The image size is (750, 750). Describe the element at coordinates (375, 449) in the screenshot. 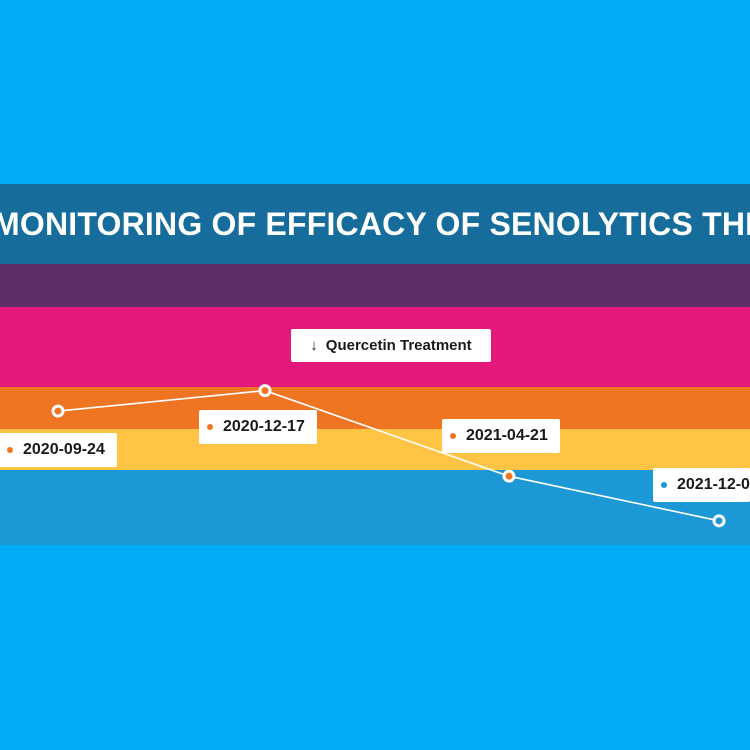

I see `band-yellow` at that location.